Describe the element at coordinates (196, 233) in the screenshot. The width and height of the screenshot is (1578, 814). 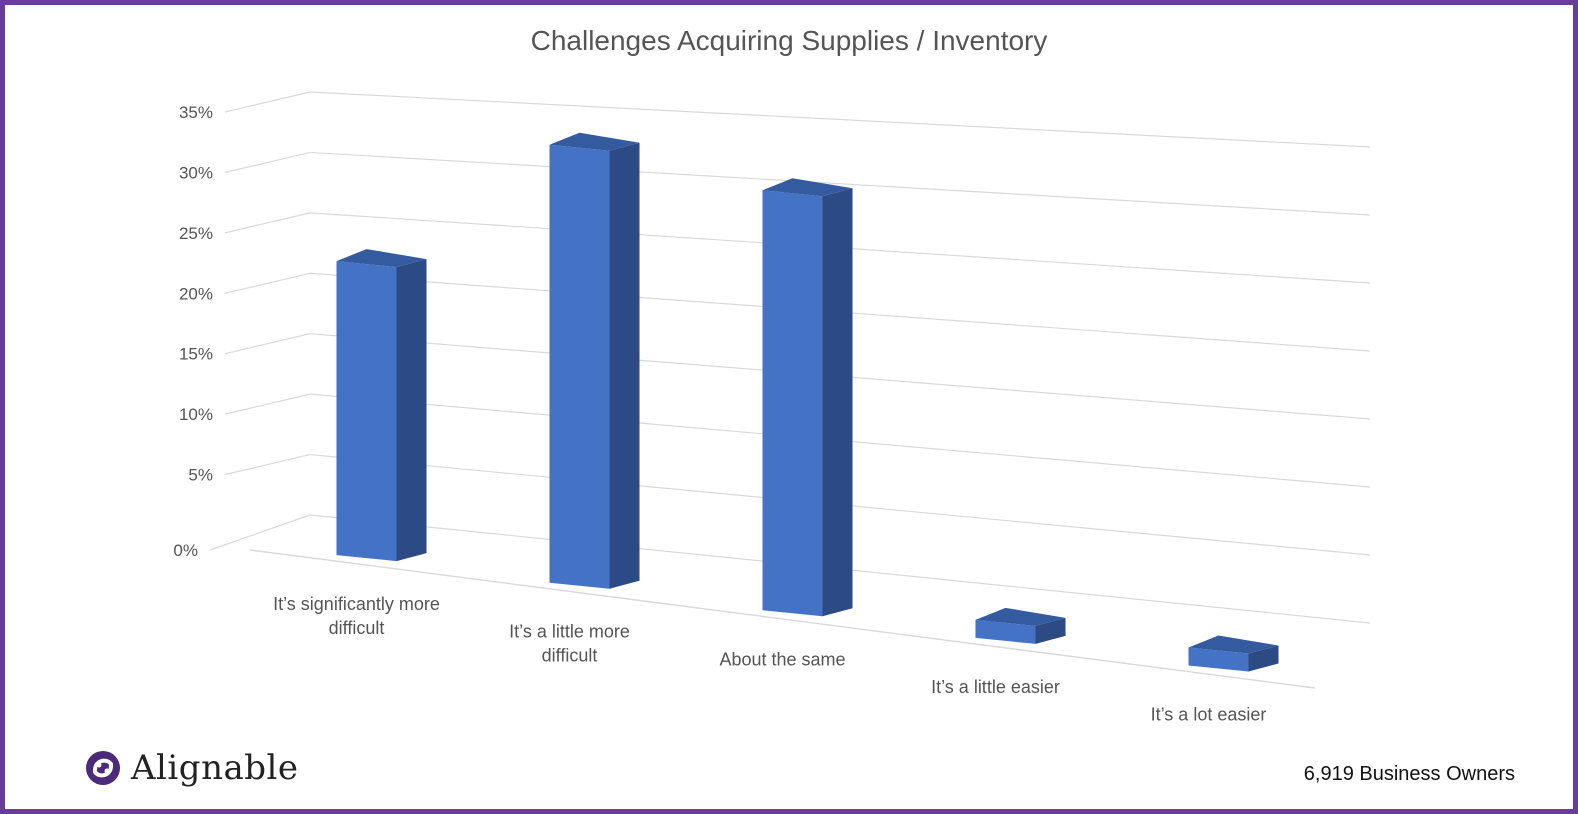
I see `y-tick-label: 25%` at that location.